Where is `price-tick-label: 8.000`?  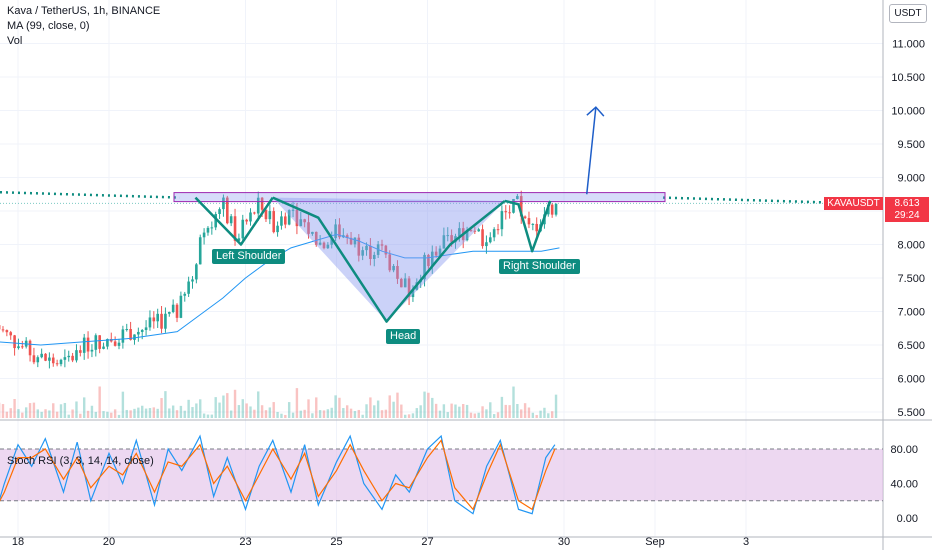 price-tick-label: 8.000 is located at coordinates (911, 246).